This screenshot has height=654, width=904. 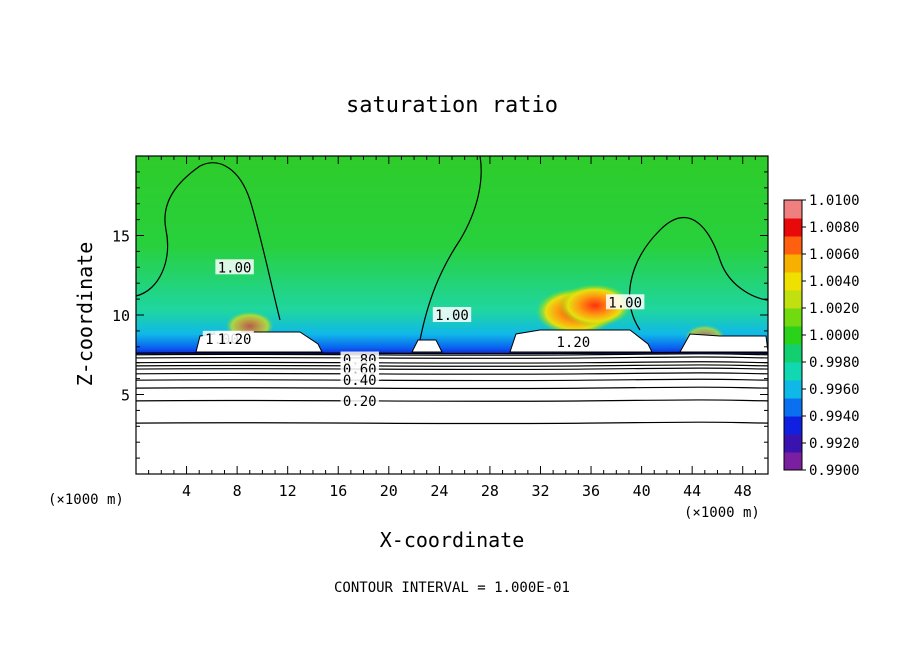 What do you see at coordinates (125, 396) in the screenshot?
I see `y-tick-label-5: 5` at bounding box center [125, 396].